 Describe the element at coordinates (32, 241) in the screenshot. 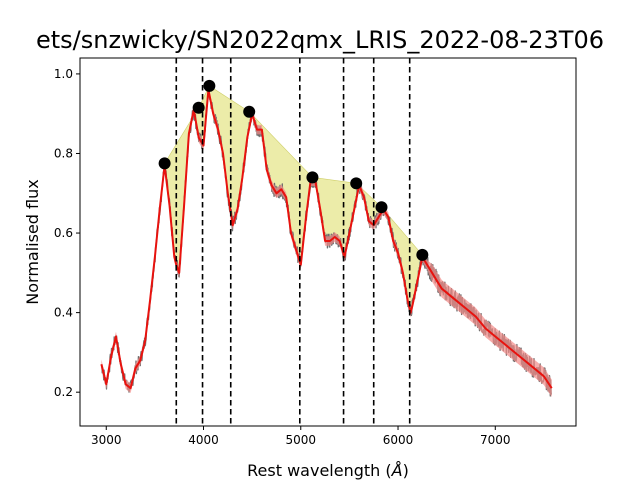

I see `y-axis-label: Normalised flux` at that location.